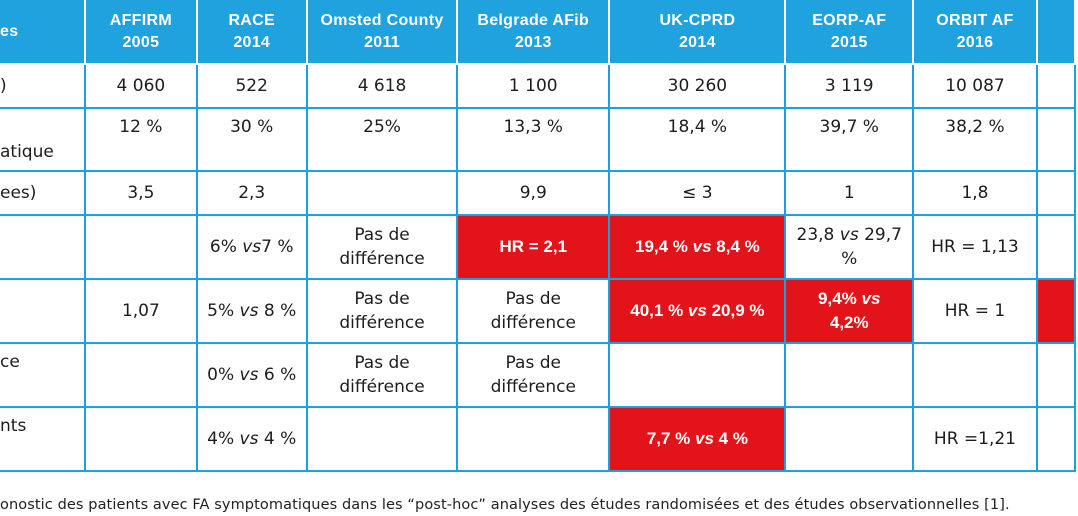  Describe the element at coordinates (735, 310) in the screenshot. I see `cell-text: 20,9 %` at that location.